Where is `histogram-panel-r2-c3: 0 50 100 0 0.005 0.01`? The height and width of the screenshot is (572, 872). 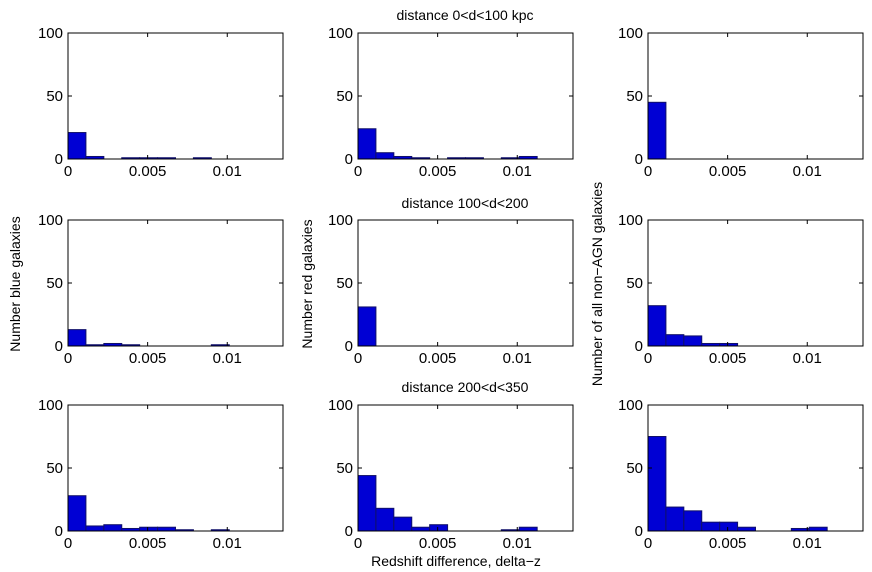
histogram-panel-r2-c3: 0 50 100 0 0.005 0.01 is located at coordinates (741, 289).